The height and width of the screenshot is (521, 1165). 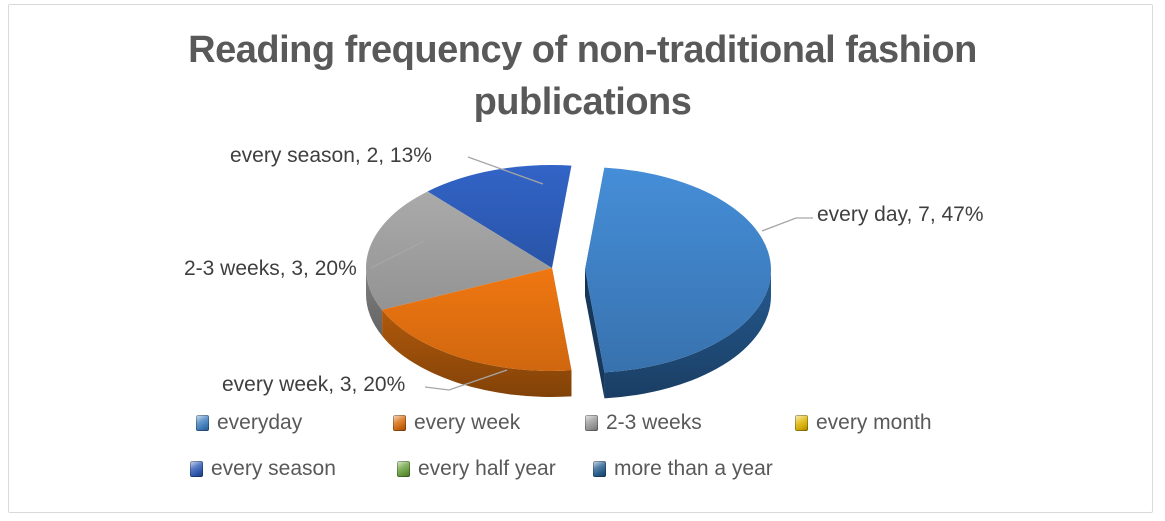 I want to click on data-label-2-3-weeks: 2-3 weeks, 3, 20%, so click(x=270, y=268).